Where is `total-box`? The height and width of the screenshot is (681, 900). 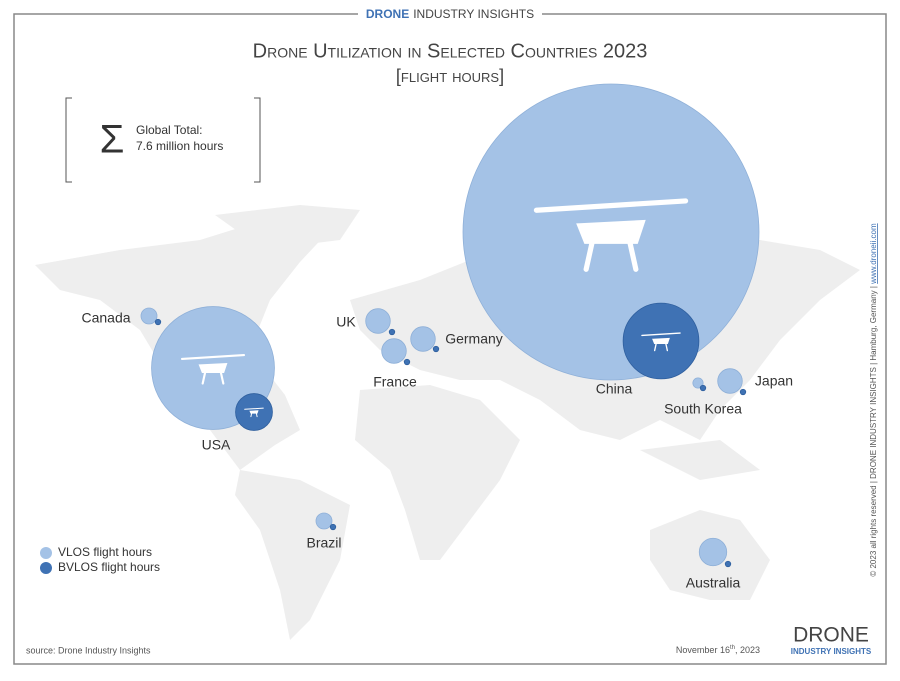
total-box is located at coordinates (163, 140).